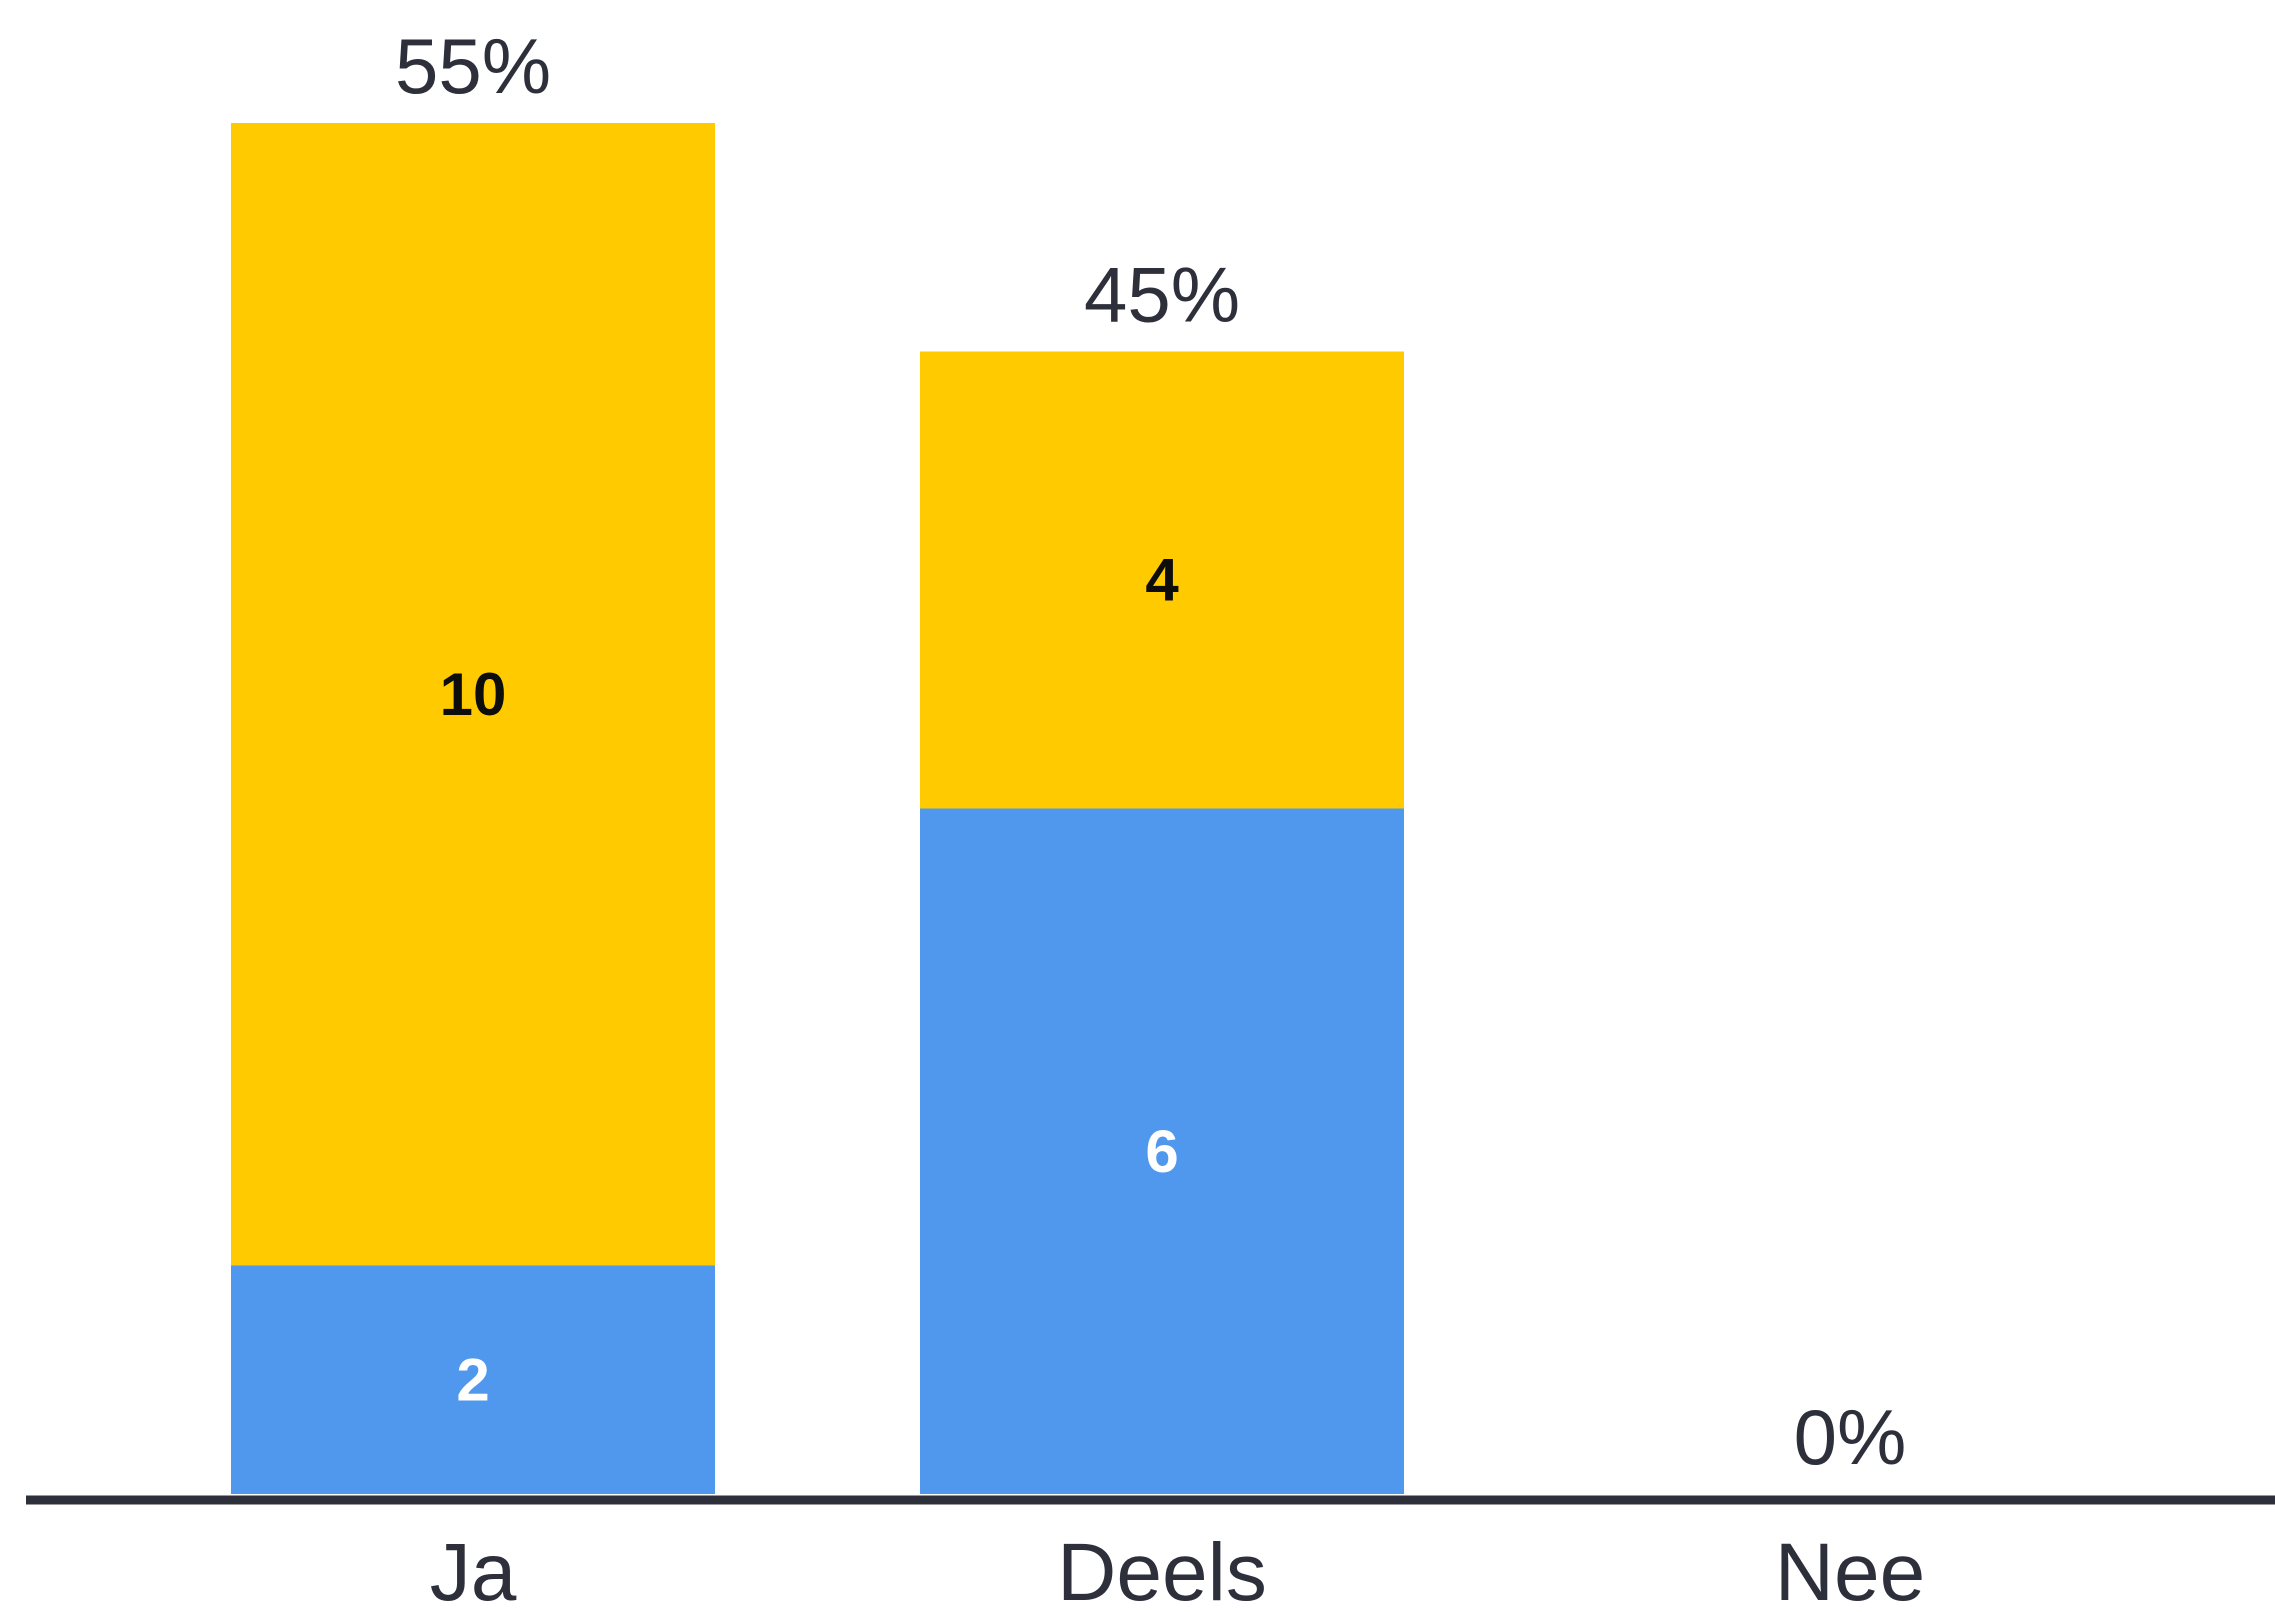  Describe the element at coordinates (1850, 1437) in the screenshot. I see `percent-label: 0%` at that location.